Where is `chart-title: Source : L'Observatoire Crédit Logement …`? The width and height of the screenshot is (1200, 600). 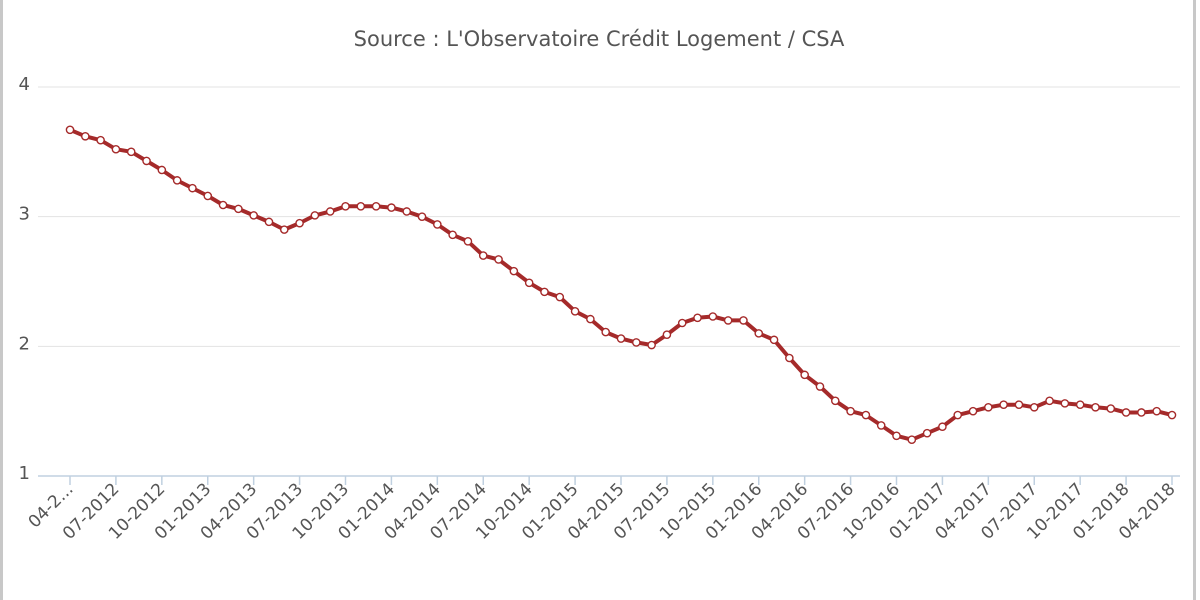
chart-title: Source : L'Observatoire Crédit Logement … is located at coordinates (599, 39).